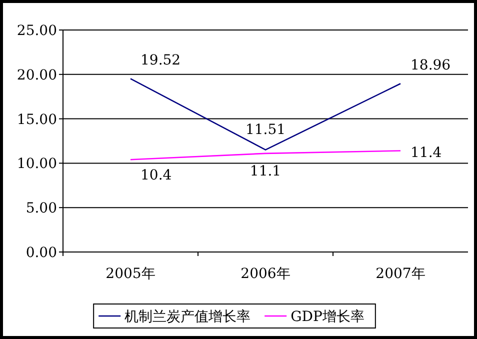 This screenshot has width=477, height=339. I want to click on legend-label: 机制兰炭产值增长率, so click(187, 317).